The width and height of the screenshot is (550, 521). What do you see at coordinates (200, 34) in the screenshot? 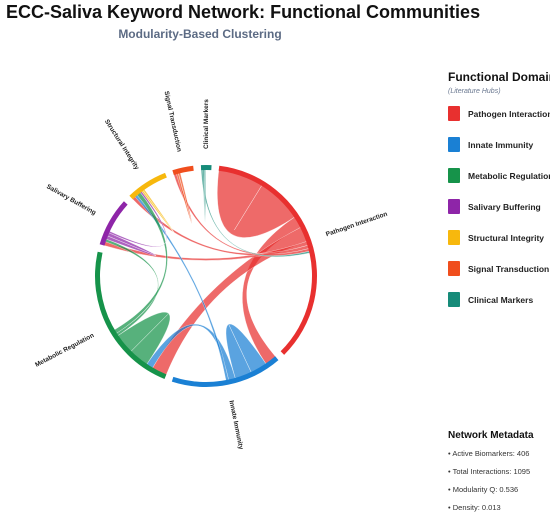
I see `chart-subtitle: Modularity-Based Clustering` at bounding box center [200, 34].